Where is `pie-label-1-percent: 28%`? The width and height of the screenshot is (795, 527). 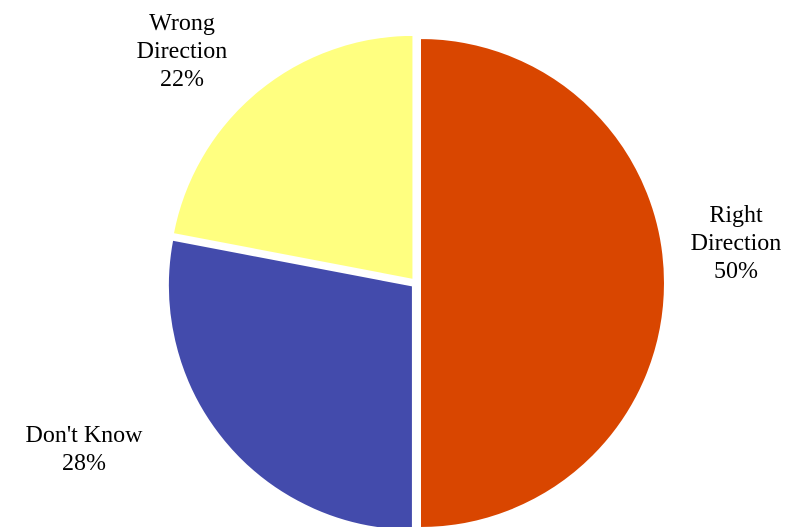 pie-label-1-percent: 28% is located at coordinates (84, 463).